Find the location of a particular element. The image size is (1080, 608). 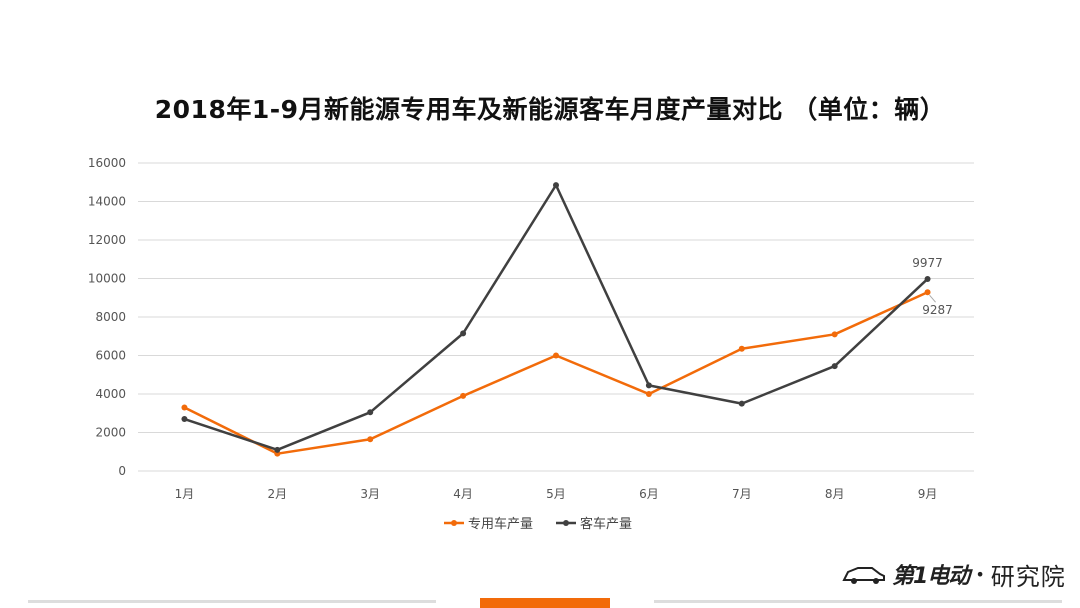

logo-suffix-text: 研究院 is located at coordinates (1028, 576).